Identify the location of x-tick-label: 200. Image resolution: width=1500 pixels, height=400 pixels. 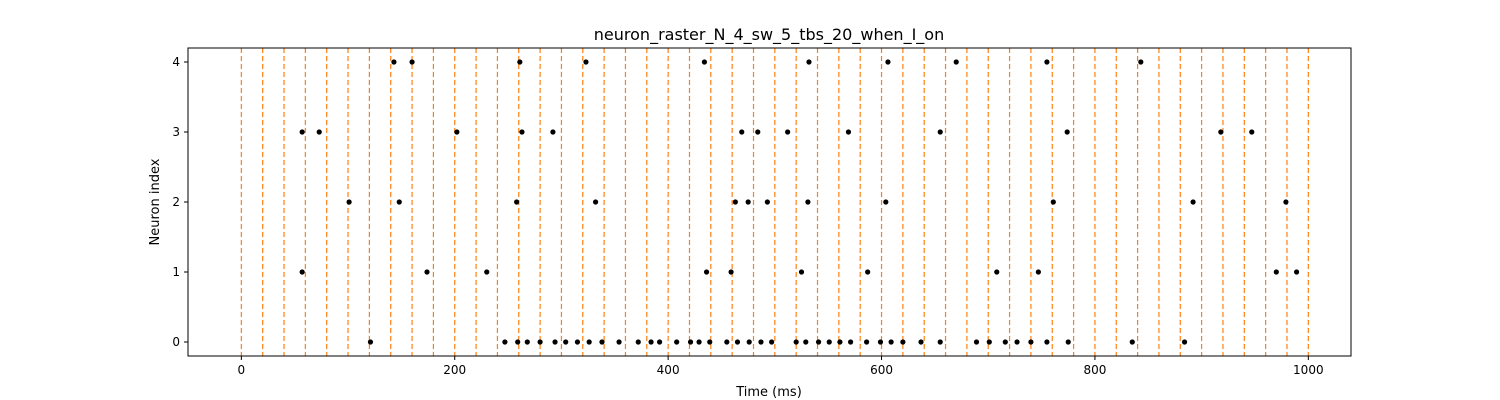
(454, 370).